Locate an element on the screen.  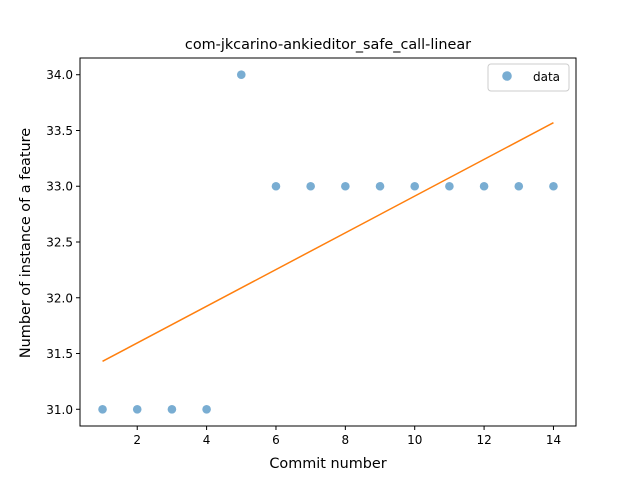
legend-frame is located at coordinates (528, 77).